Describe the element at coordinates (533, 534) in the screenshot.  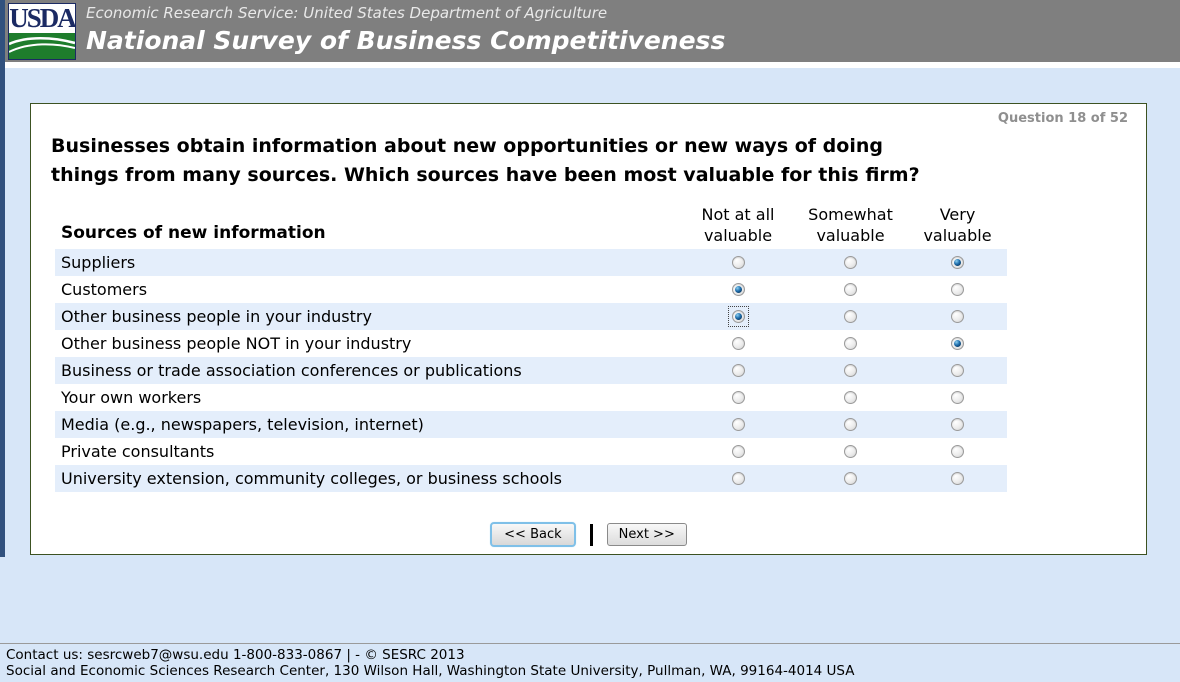
I see `back-button: << Back` at that location.